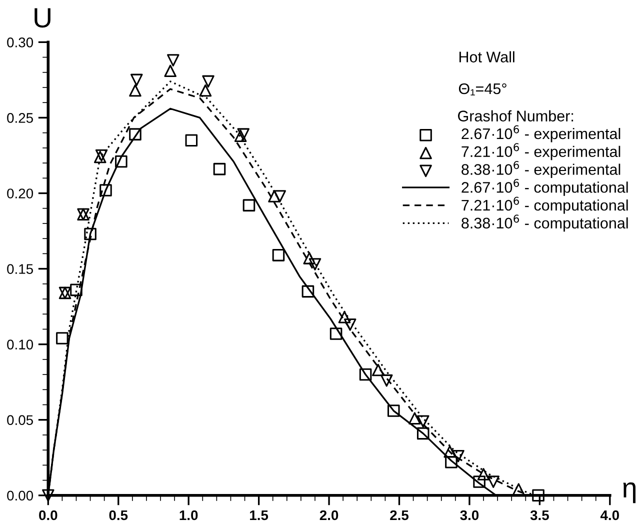  Describe the element at coordinates (609, 515) in the screenshot. I see `x-tick-label: 4.0` at that location.